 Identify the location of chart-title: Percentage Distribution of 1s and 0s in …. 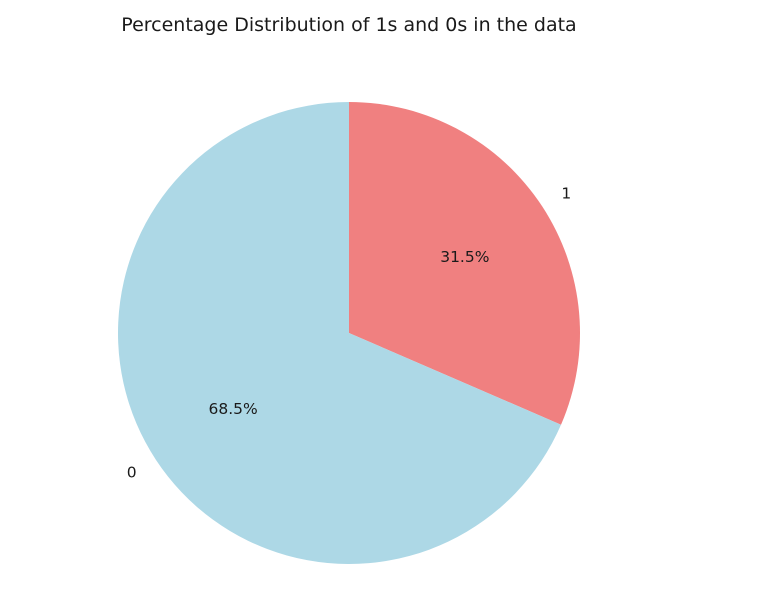
(349, 25).